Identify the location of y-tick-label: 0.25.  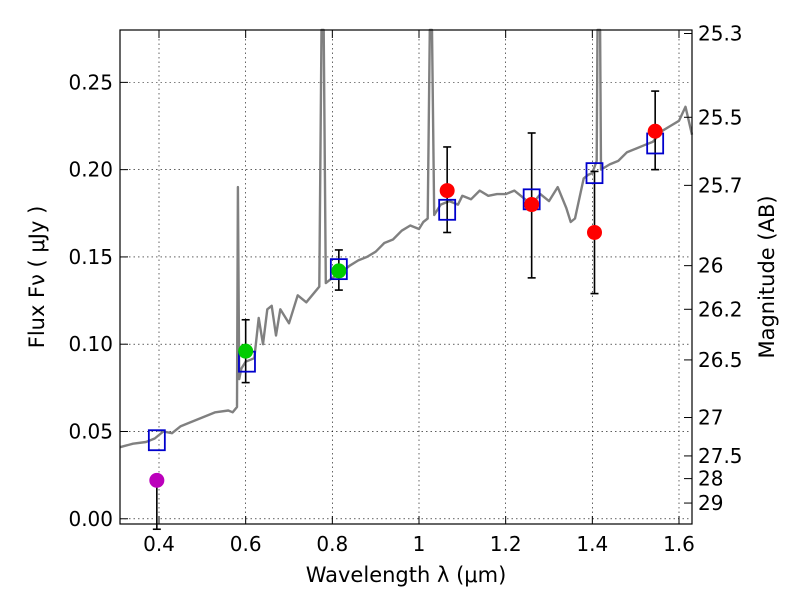
(90, 82).